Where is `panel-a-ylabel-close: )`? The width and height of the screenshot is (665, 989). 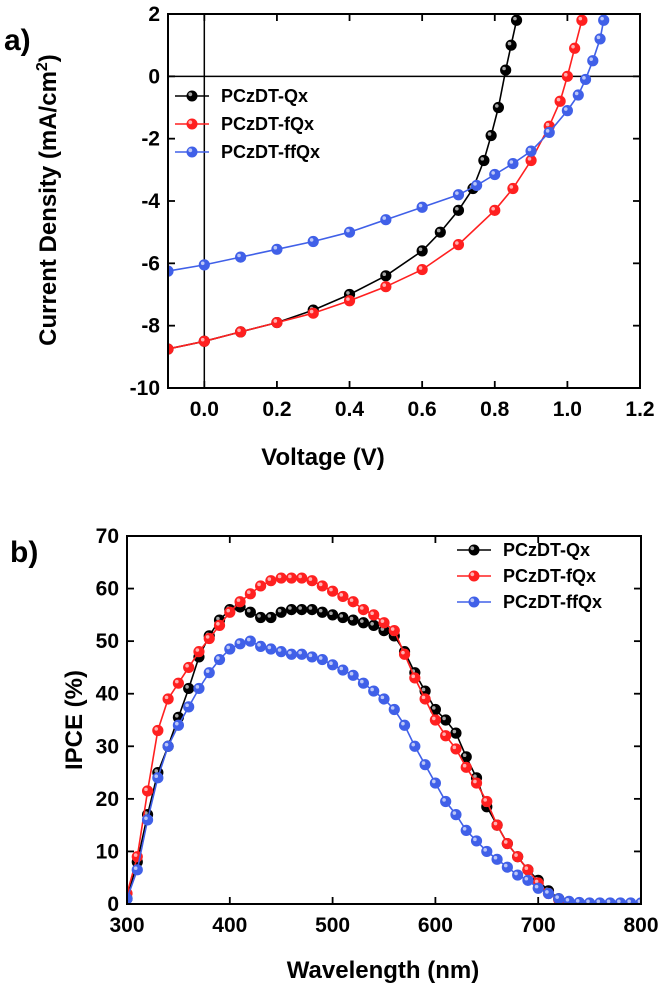 panel-a-ylabel-close: ) is located at coordinates (48, 58).